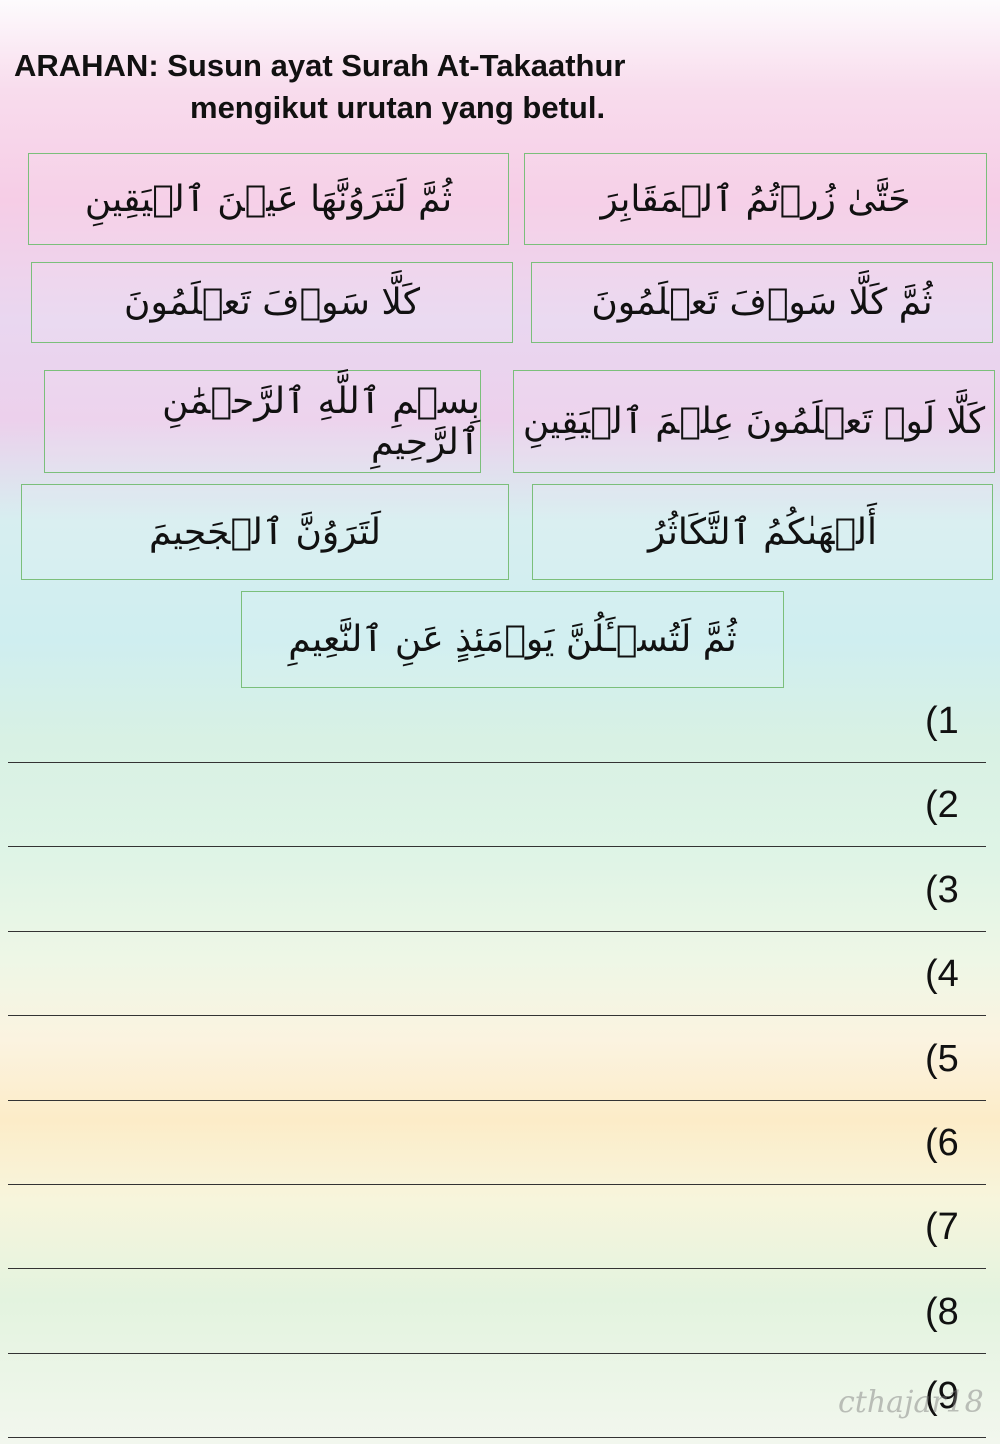 The height and width of the screenshot is (1444, 1000). Describe the element at coordinates (942, 1311) in the screenshot. I see `answer-number: (8` at that location.